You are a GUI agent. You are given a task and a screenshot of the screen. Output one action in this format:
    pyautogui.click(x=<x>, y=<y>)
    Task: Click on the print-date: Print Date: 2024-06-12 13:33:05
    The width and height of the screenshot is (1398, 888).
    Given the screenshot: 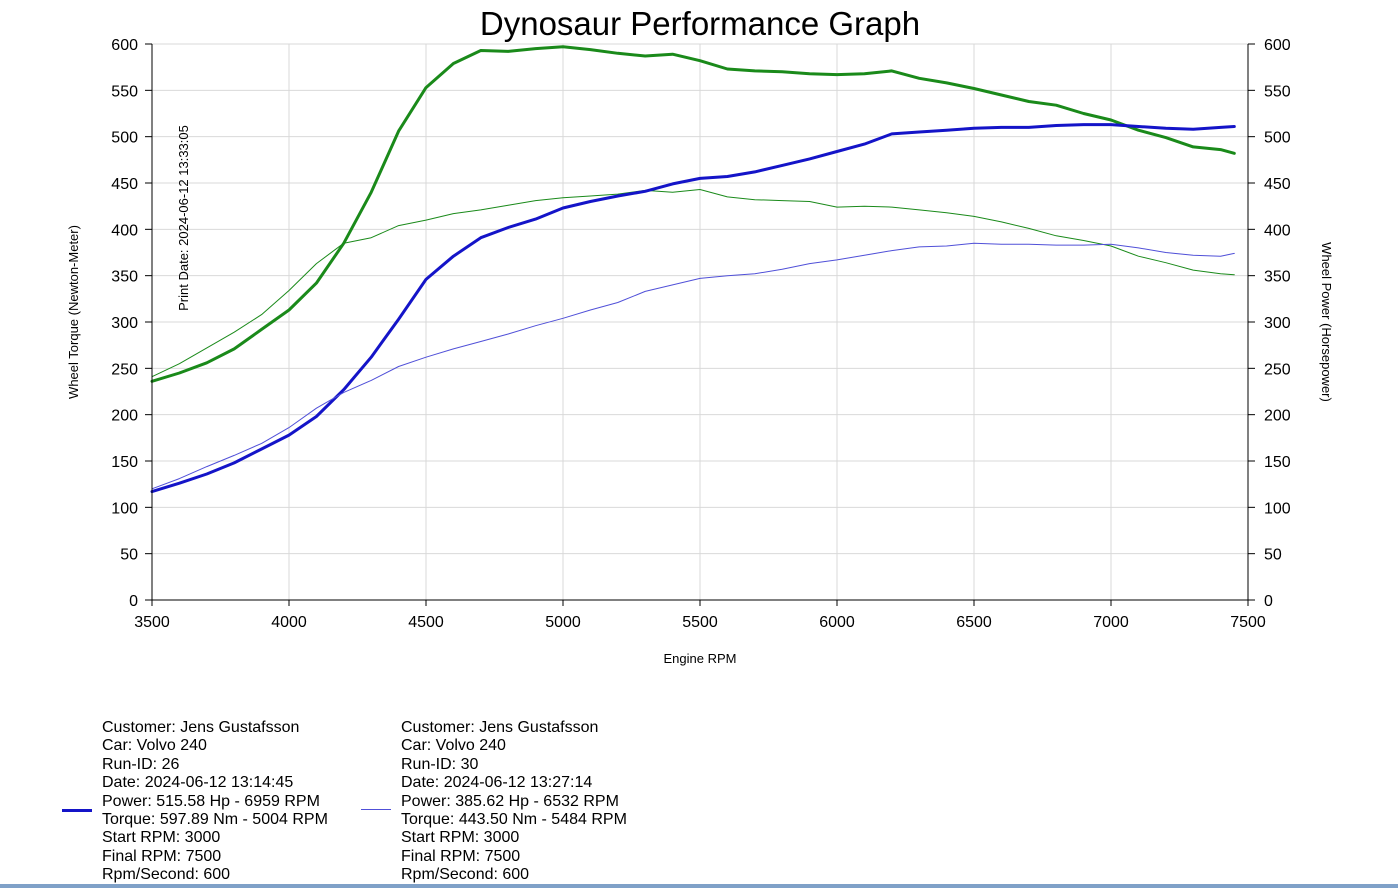 What is the action you would take?
    pyautogui.click(x=183, y=218)
    